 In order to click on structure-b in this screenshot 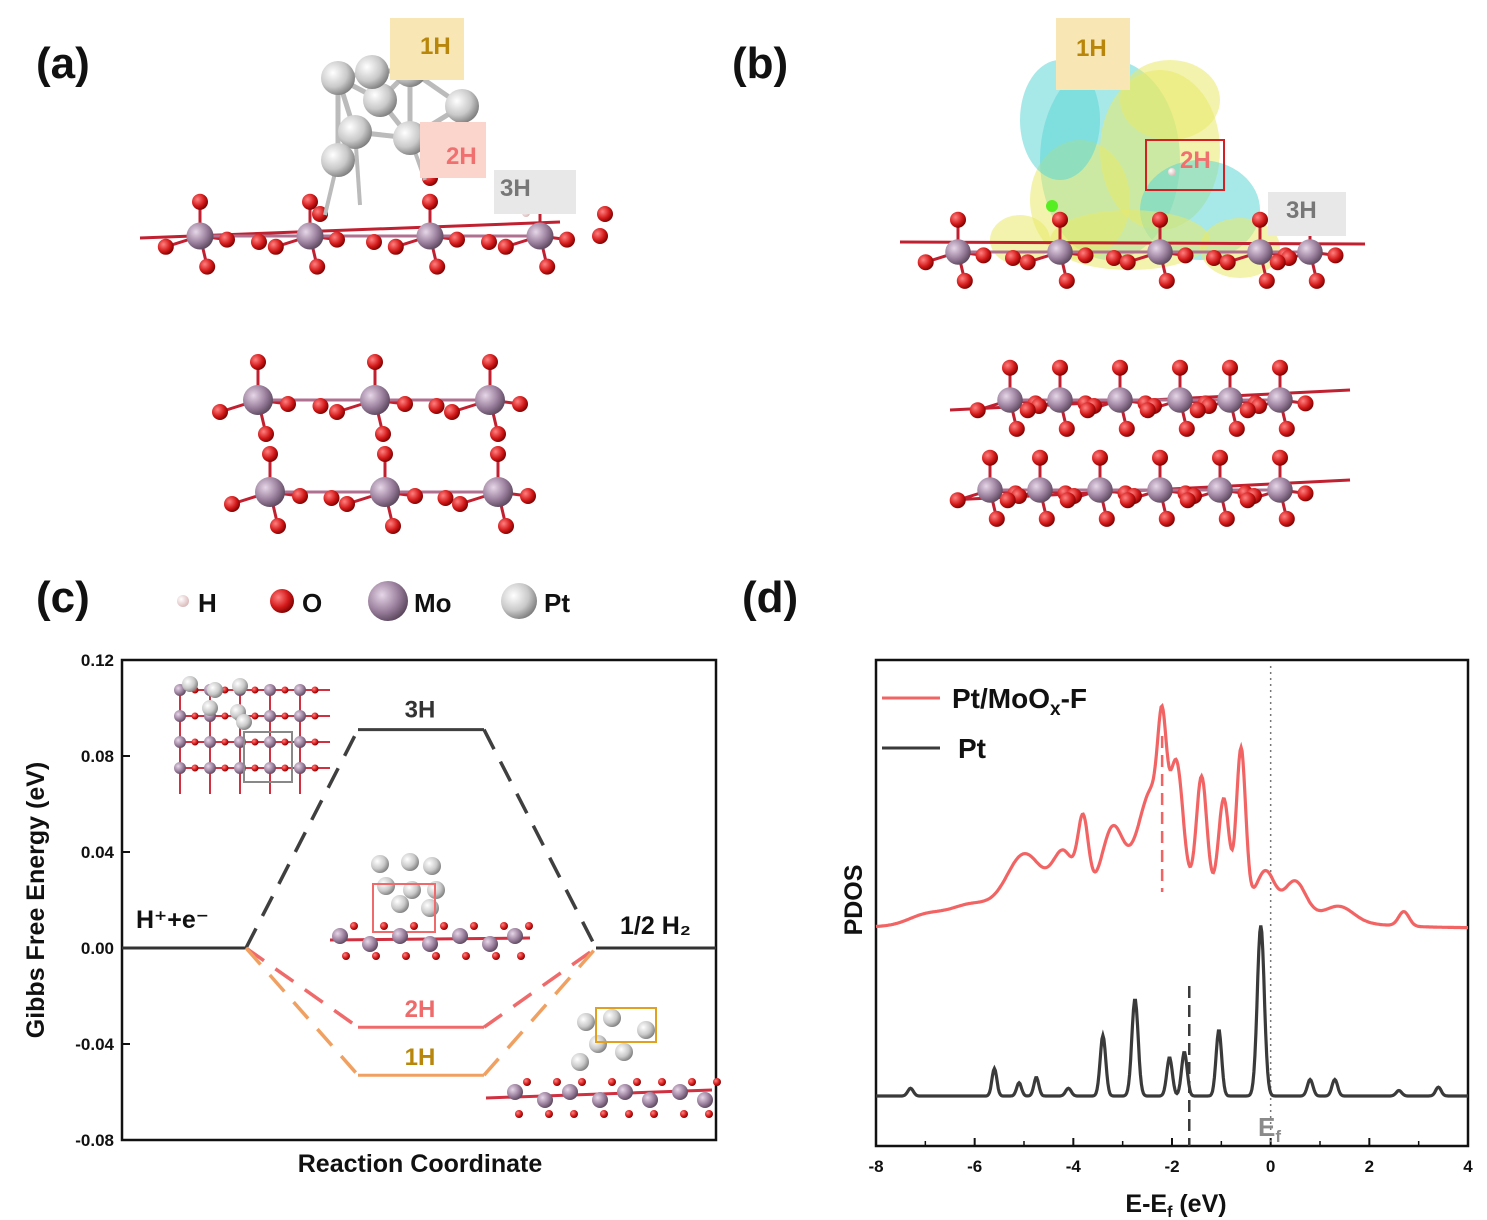, I will do `click(1132, 293)`.